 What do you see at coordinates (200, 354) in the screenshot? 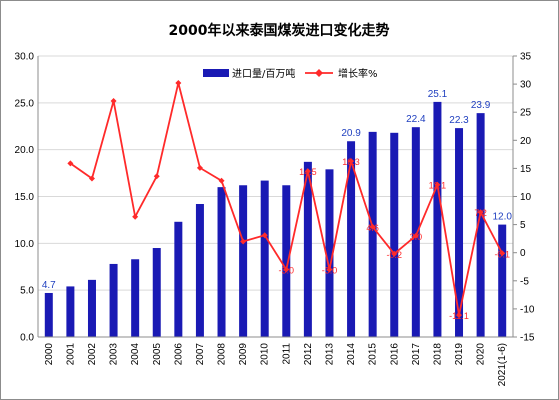
I see `x-tick-label: 2007` at bounding box center [200, 354].